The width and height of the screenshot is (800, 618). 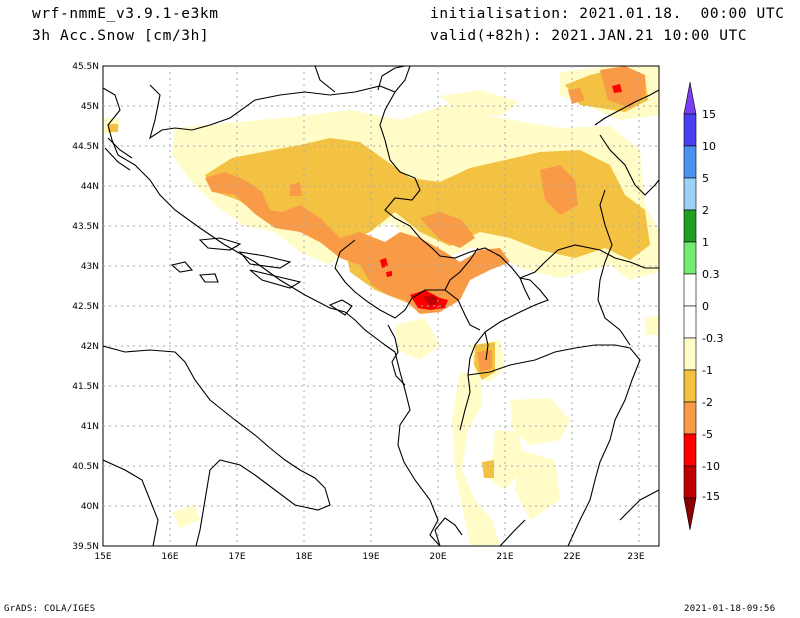 I want to click on lat-tick-label: 41.5N, so click(x=85, y=387).